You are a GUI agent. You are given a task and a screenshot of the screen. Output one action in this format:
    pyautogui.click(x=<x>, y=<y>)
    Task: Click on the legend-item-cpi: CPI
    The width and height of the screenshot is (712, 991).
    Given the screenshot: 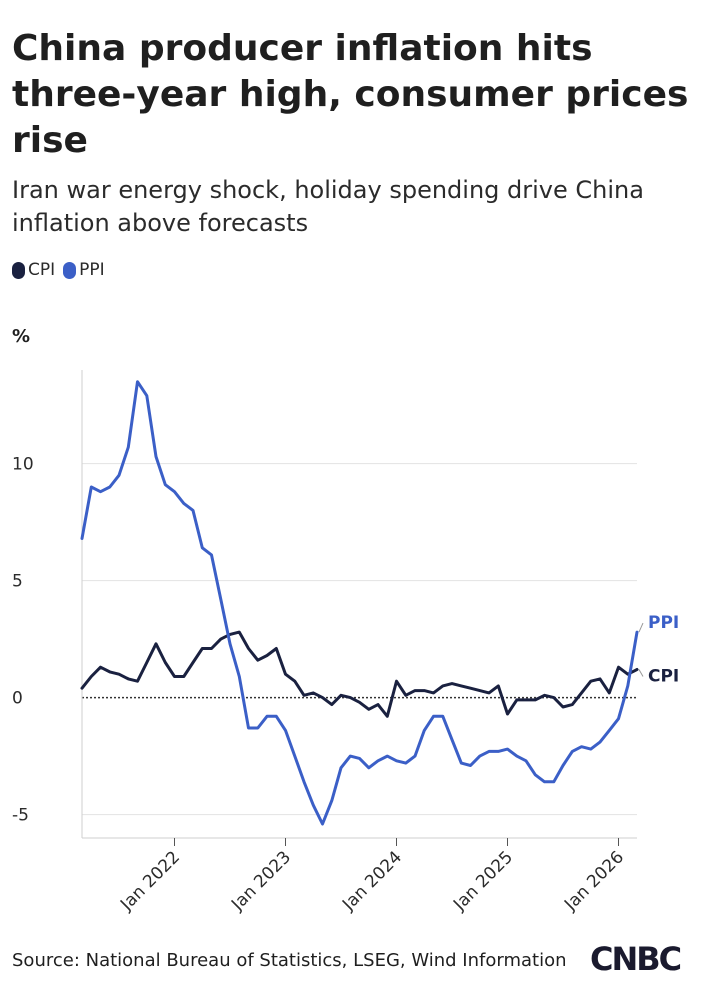 What is the action you would take?
    pyautogui.click(x=33, y=270)
    